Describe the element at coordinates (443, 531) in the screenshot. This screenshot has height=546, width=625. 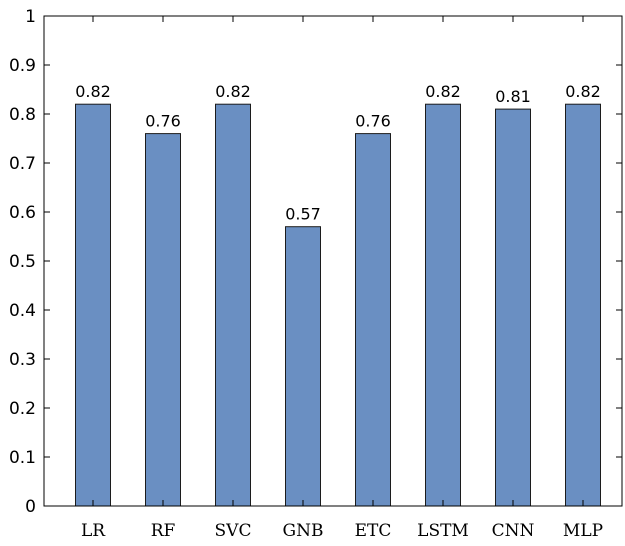
I see `x-tick-label: LSTM` at that location.